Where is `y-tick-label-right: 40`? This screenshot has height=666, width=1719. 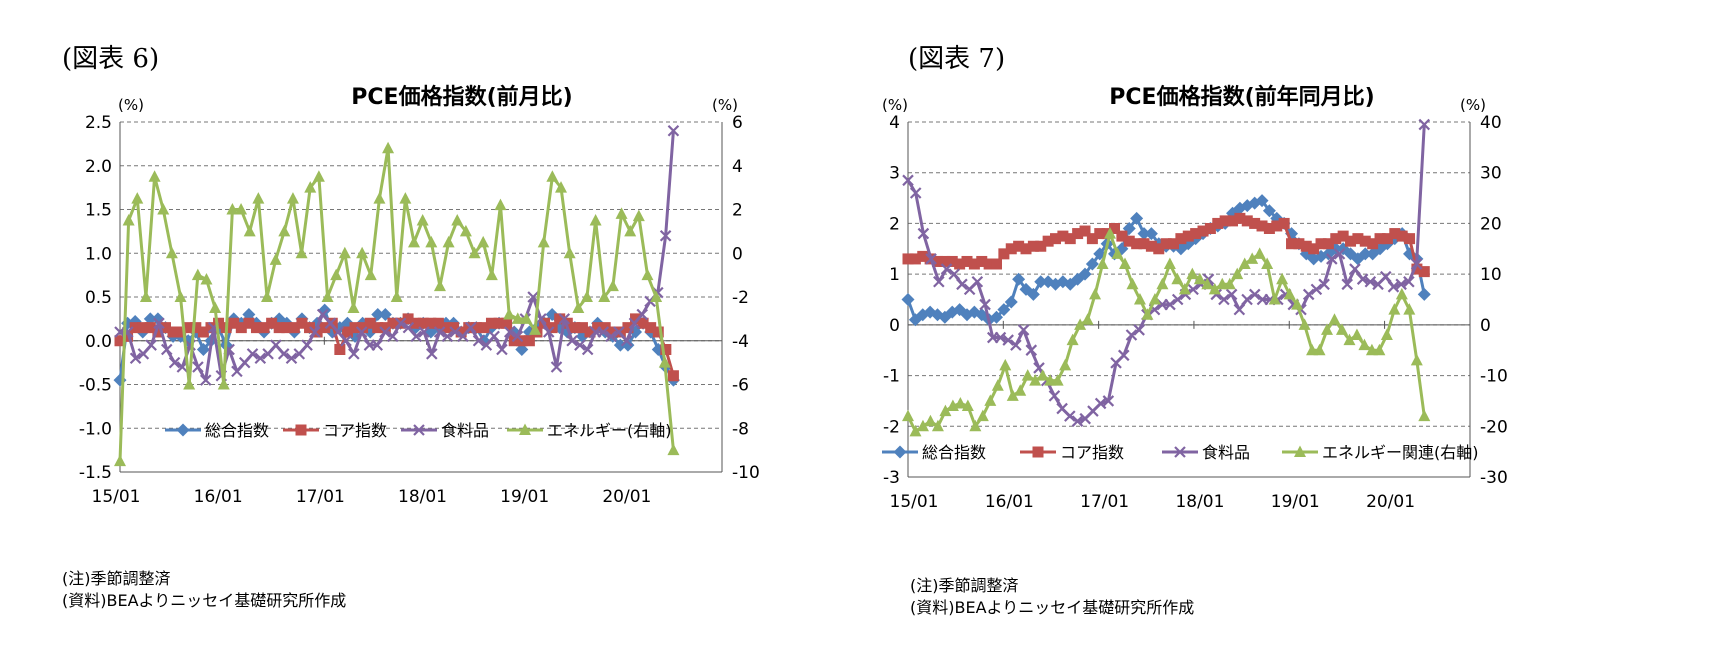 y-tick-label-right: 40 is located at coordinates (1491, 123).